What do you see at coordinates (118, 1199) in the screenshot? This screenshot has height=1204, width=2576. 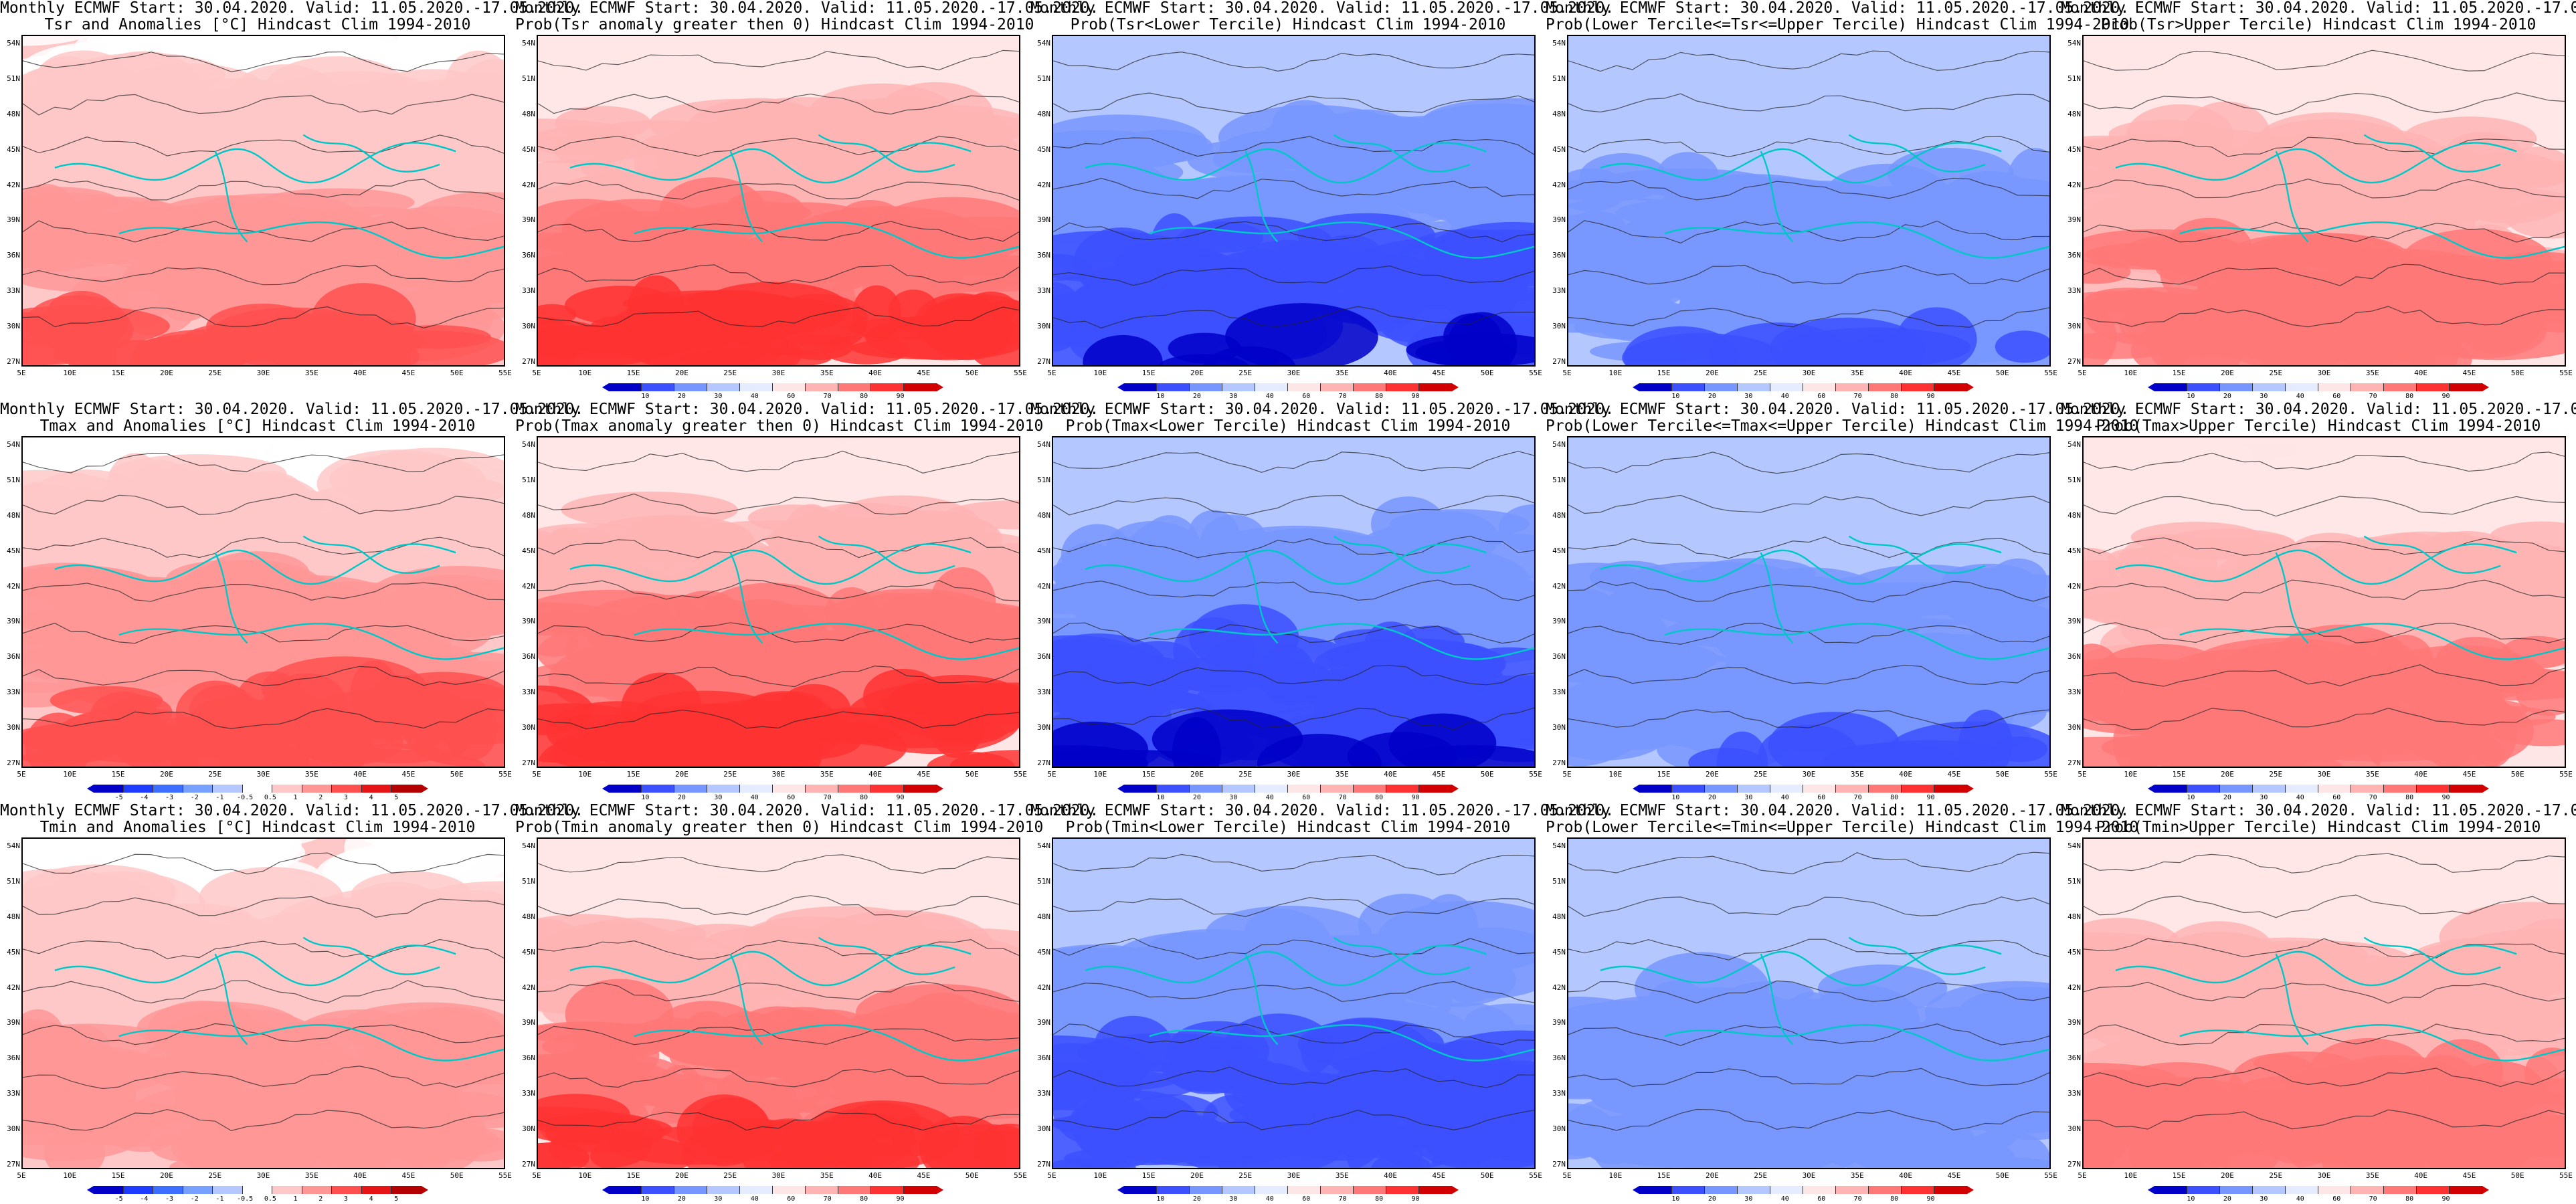 I see `colorbar-tick-label: -5` at bounding box center [118, 1199].